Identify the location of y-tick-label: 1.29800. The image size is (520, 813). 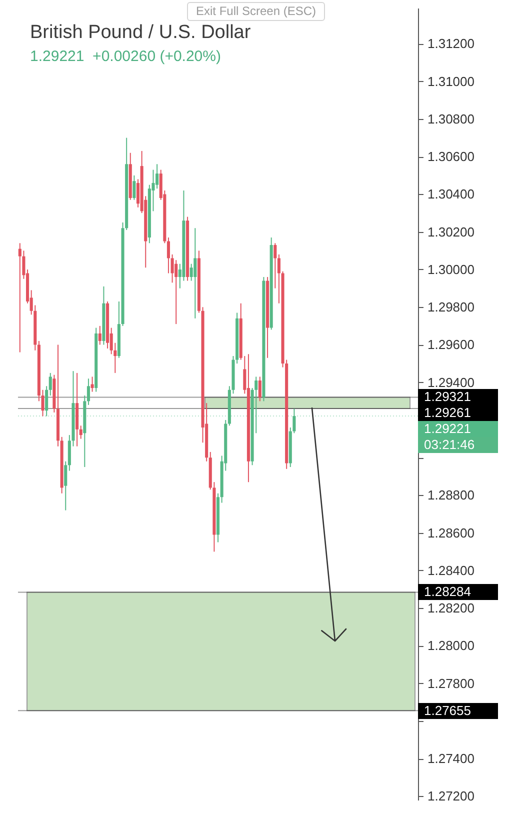
(451, 307).